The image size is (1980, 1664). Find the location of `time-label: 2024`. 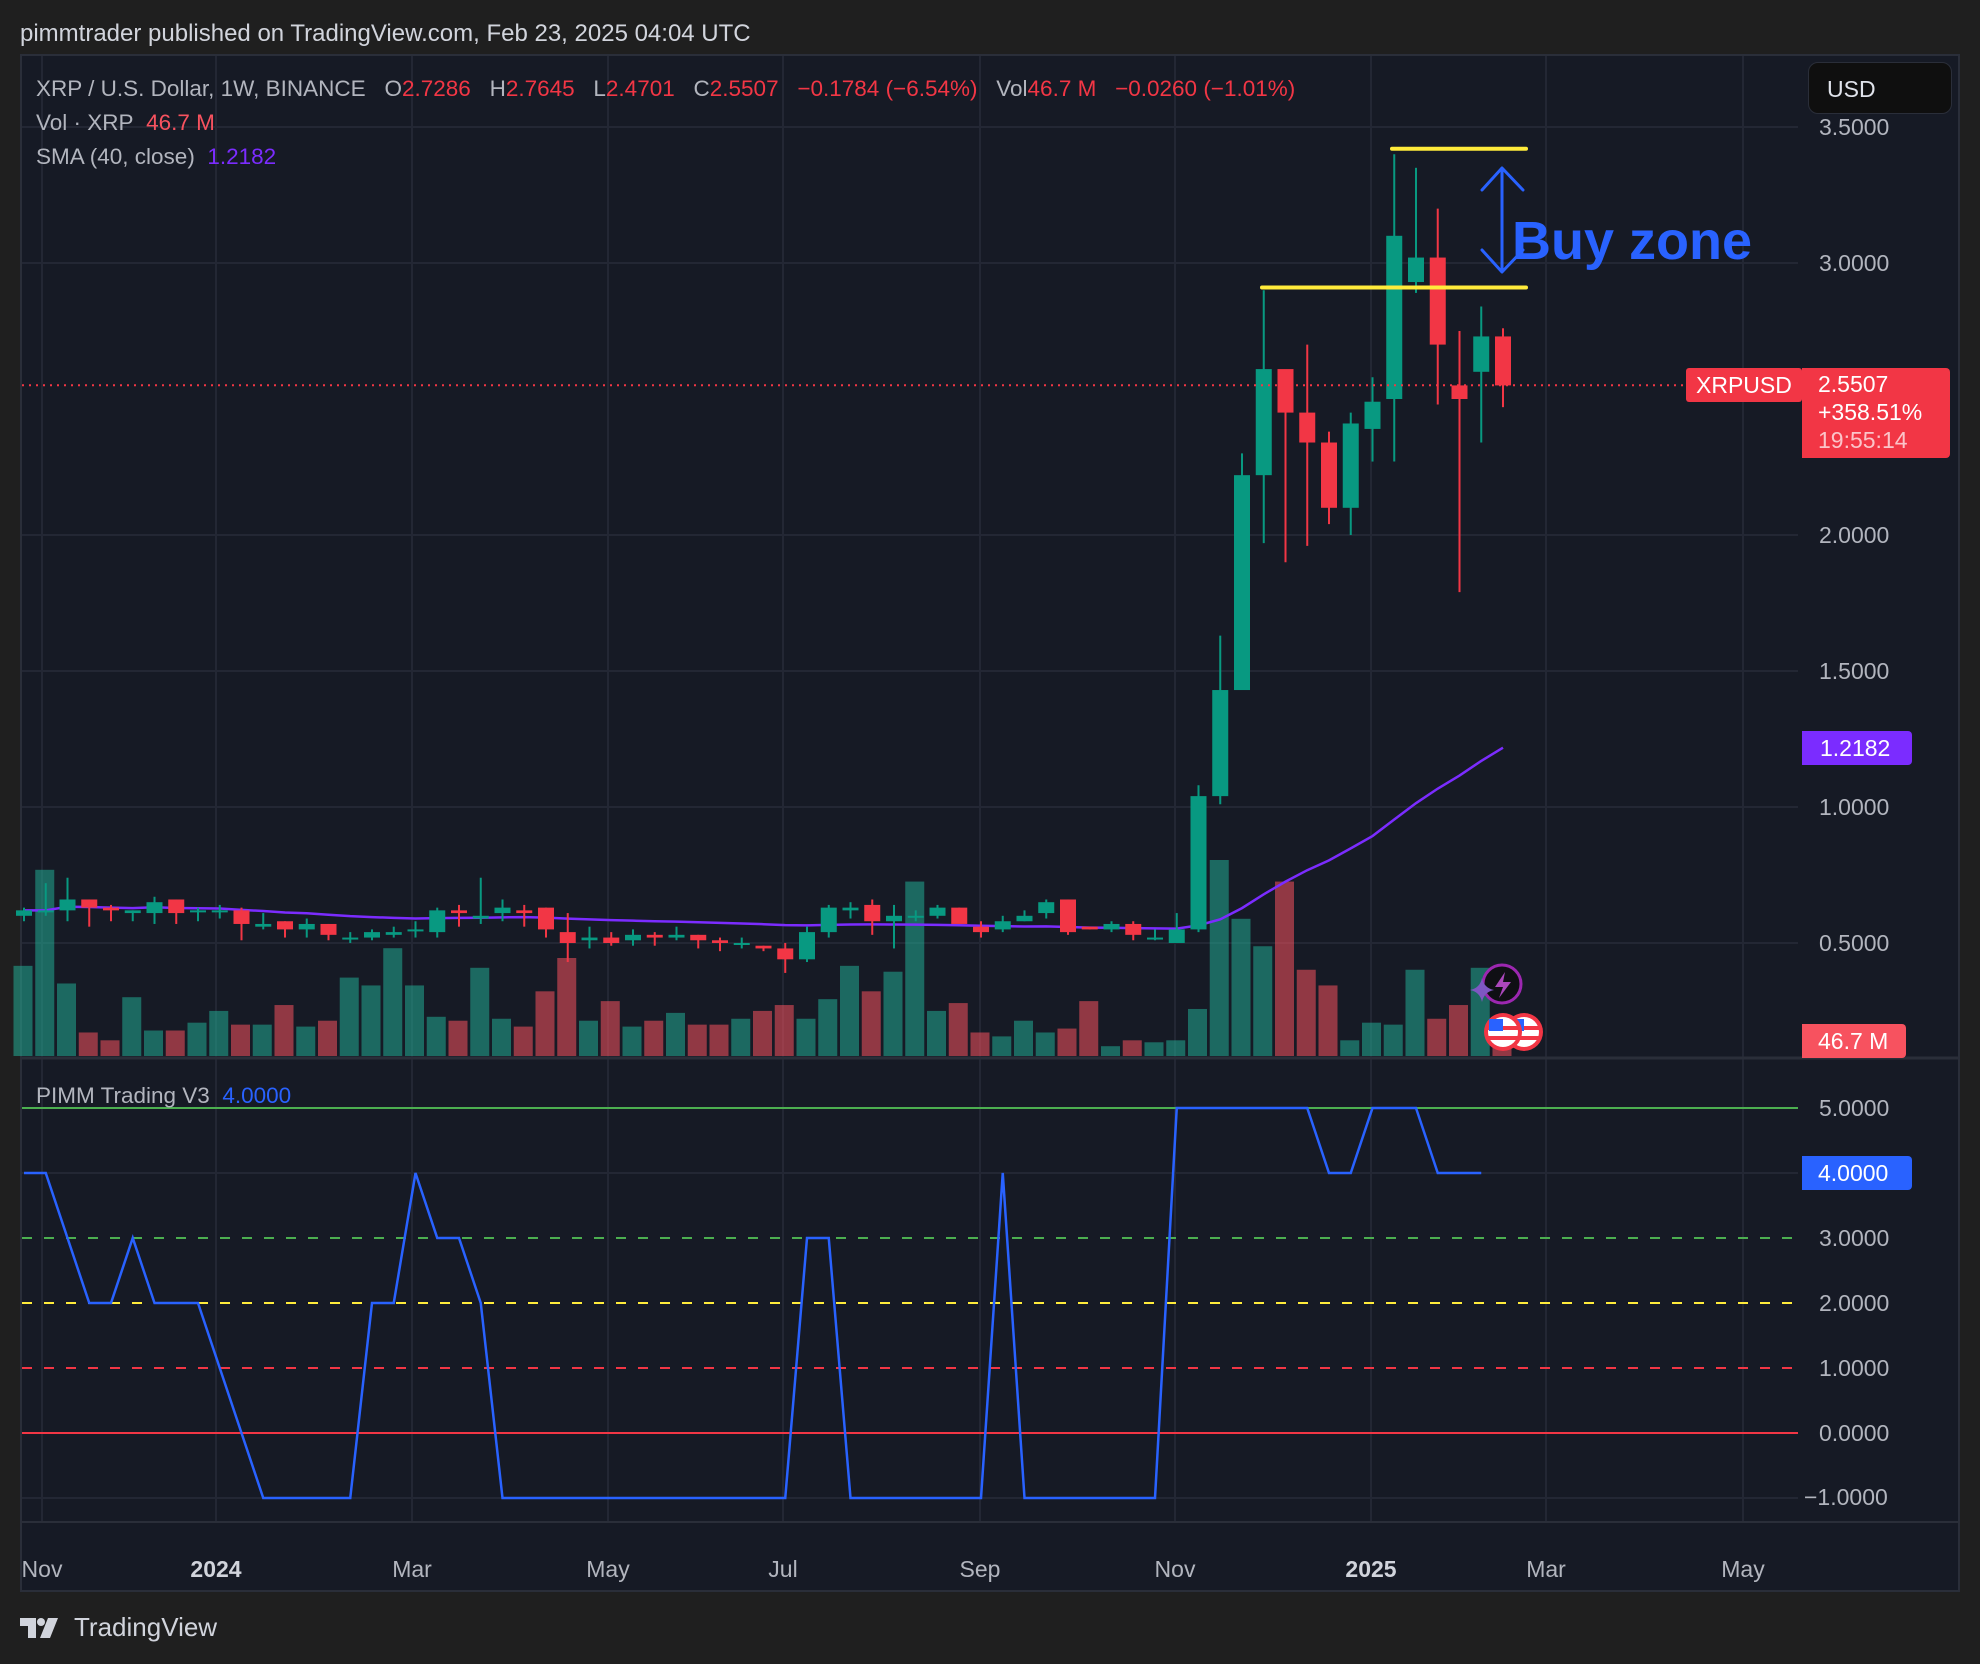

time-label: 2024 is located at coordinates (216, 1569).